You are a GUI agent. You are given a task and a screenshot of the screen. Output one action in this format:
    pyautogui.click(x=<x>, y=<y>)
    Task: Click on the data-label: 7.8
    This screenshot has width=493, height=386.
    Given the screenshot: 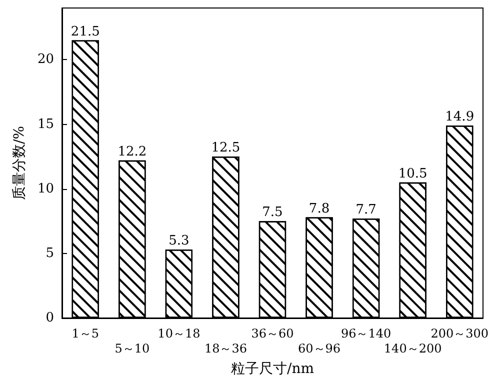 What is the action you would take?
    pyautogui.click(x=319, y=208)
    